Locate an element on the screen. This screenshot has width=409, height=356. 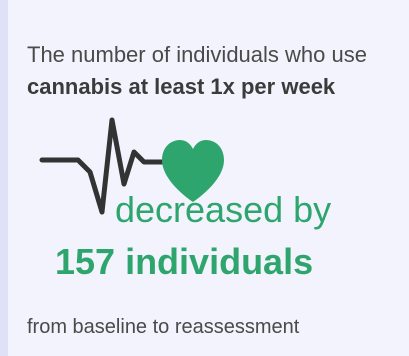
heartbeat-line-icon is located at coordinates (103, 166).